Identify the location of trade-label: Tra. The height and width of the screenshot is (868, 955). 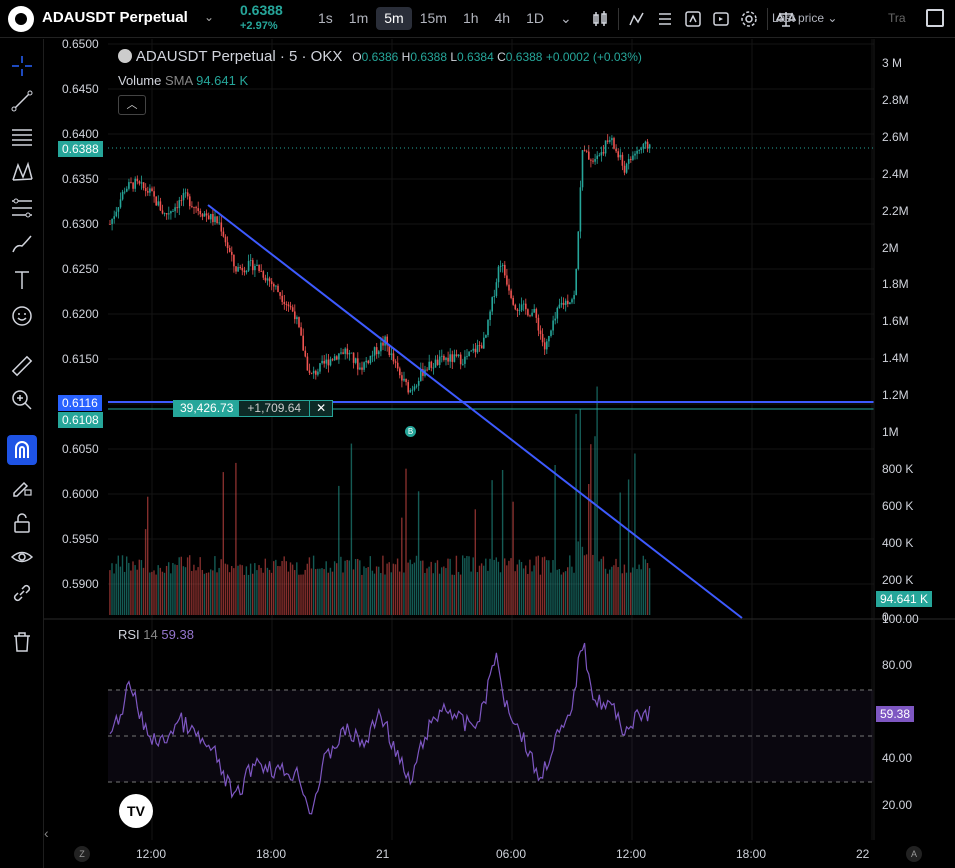
(897, 18).